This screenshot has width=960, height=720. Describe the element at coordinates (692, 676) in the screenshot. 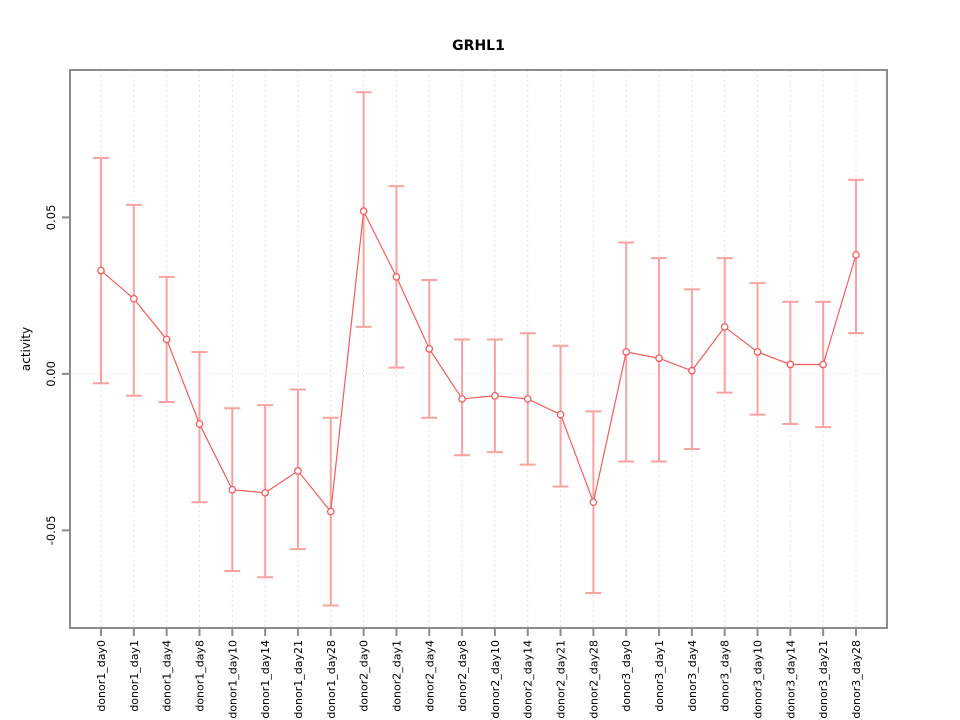

I see `x-tick-label: donor3_day4` at that location.